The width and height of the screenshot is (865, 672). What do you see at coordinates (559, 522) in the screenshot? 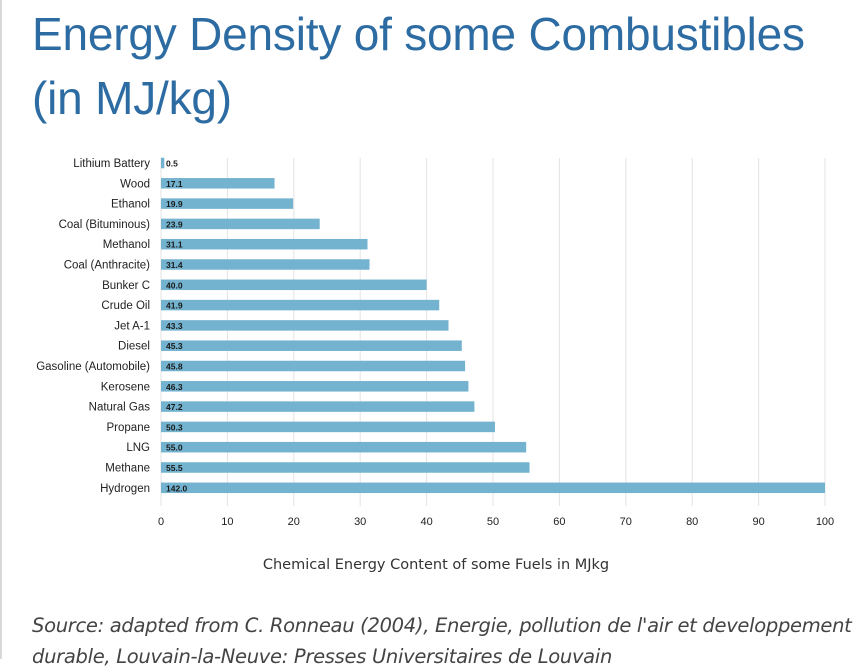
I see `x-tick-label: 60` at bounding box center [559, 522].